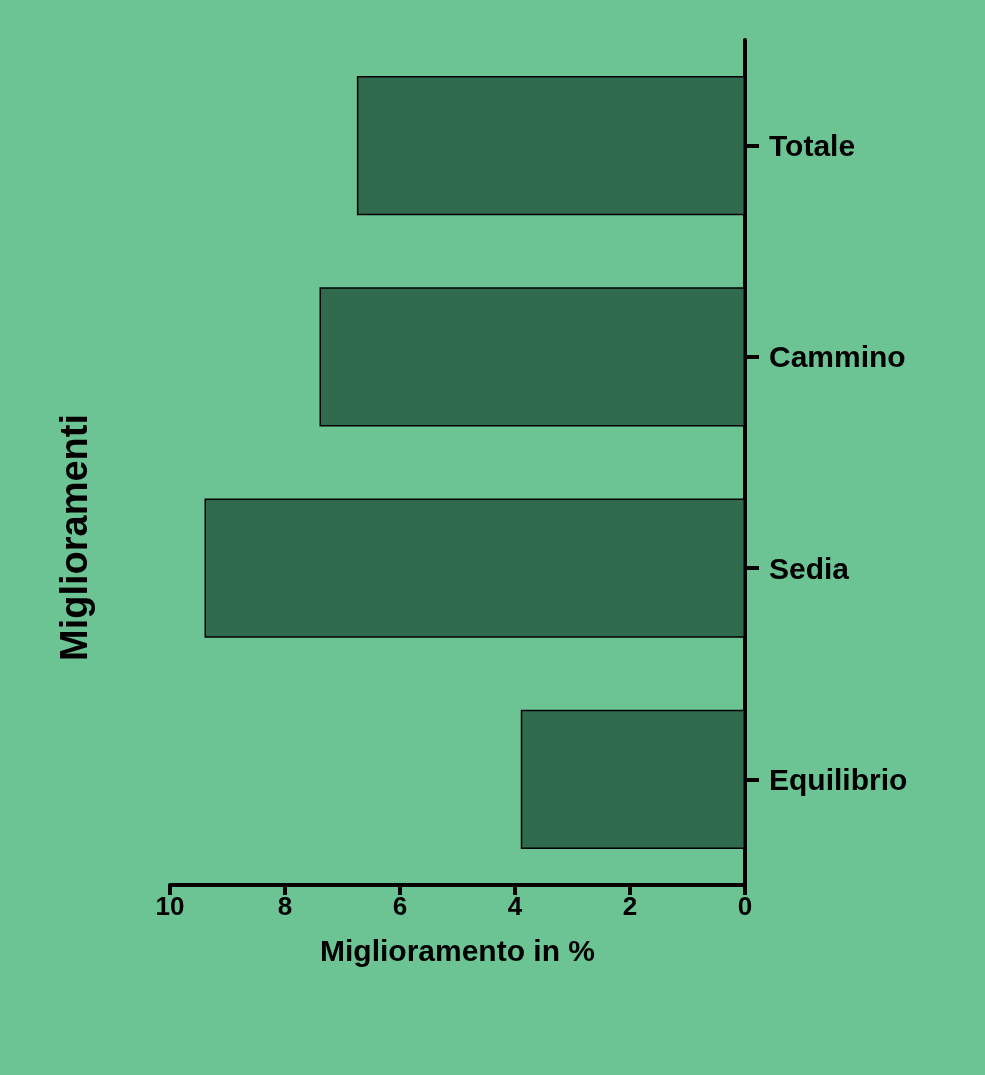  Describe the element at coordinates (170, 906) in the screenshot. I see `x-tick-label: 10` at that location.